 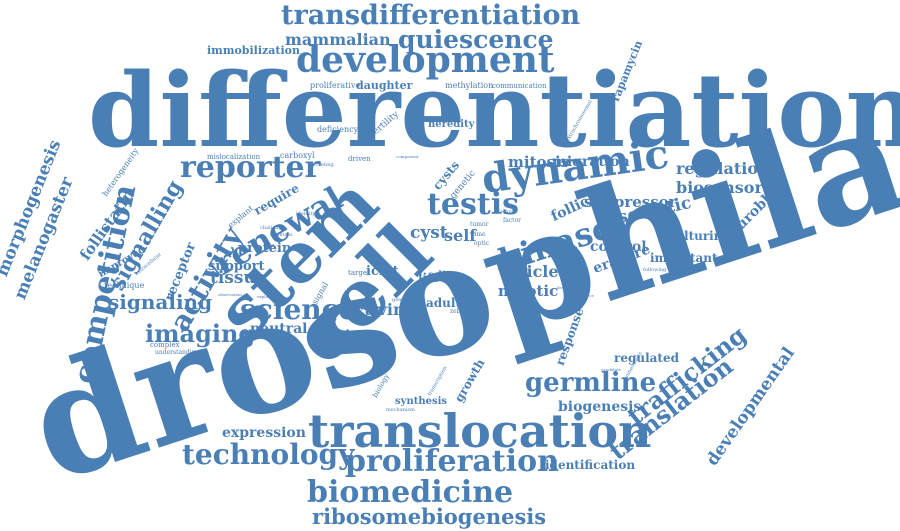 What do you see at coordinates (699, 236) in the screenshot?
I see `word-culturing: culturing` at bounding box center [699, 236].